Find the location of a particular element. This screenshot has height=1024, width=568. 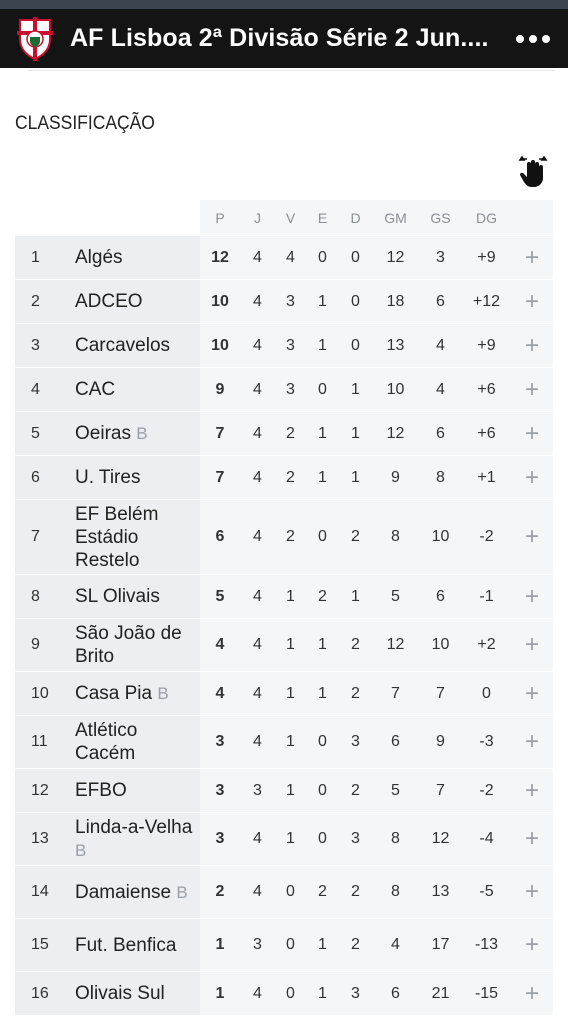

draws-cell: 0 is located at coordinates (322, 390).